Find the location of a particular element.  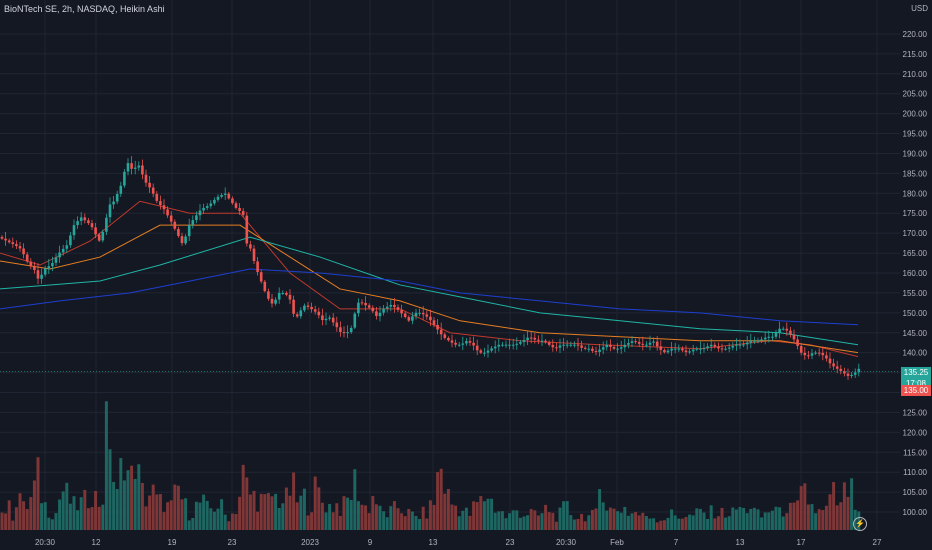

y-tick-label: 120.00 is located at coordinates (915, 432).